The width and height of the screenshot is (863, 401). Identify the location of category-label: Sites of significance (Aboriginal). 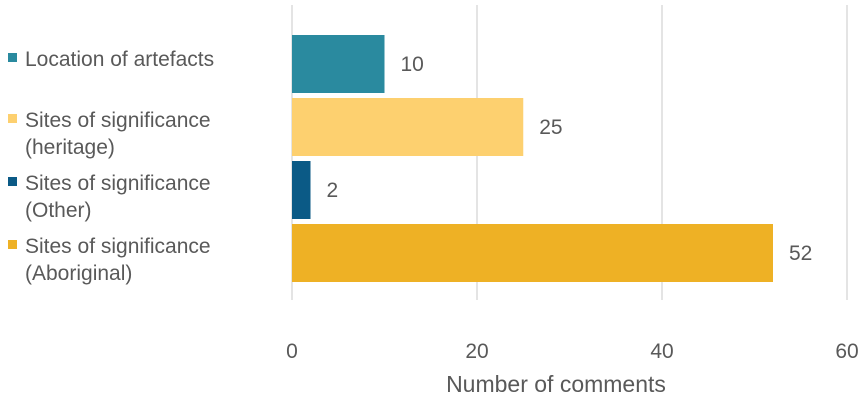
(118, 260).